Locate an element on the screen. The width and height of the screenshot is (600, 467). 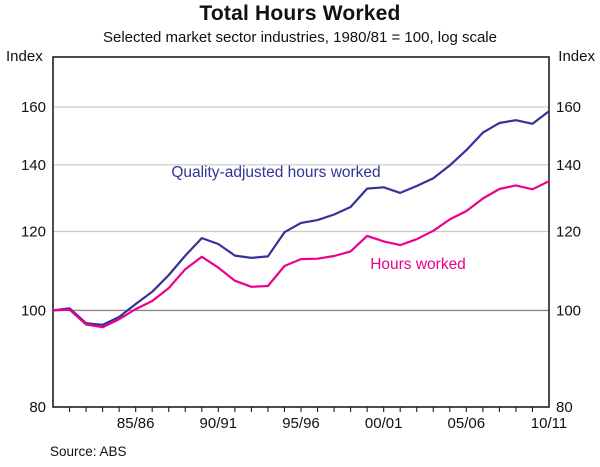
chart-title: Total Hours Worked is located at coordinates (300, 13).